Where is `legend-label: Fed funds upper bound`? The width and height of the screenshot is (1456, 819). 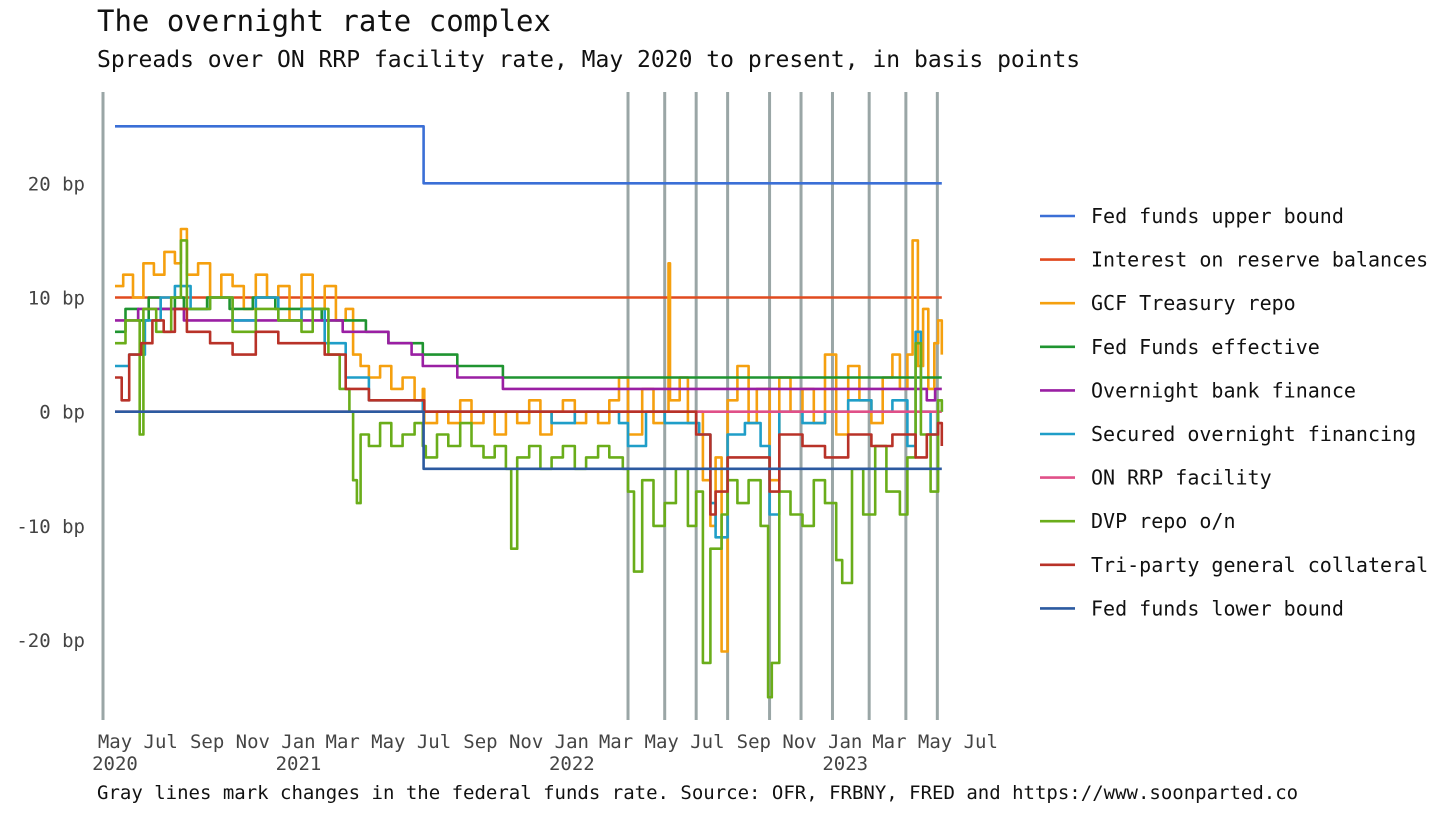
legend-label: Fed funds upper bound is located at coordinates (1217, 216).